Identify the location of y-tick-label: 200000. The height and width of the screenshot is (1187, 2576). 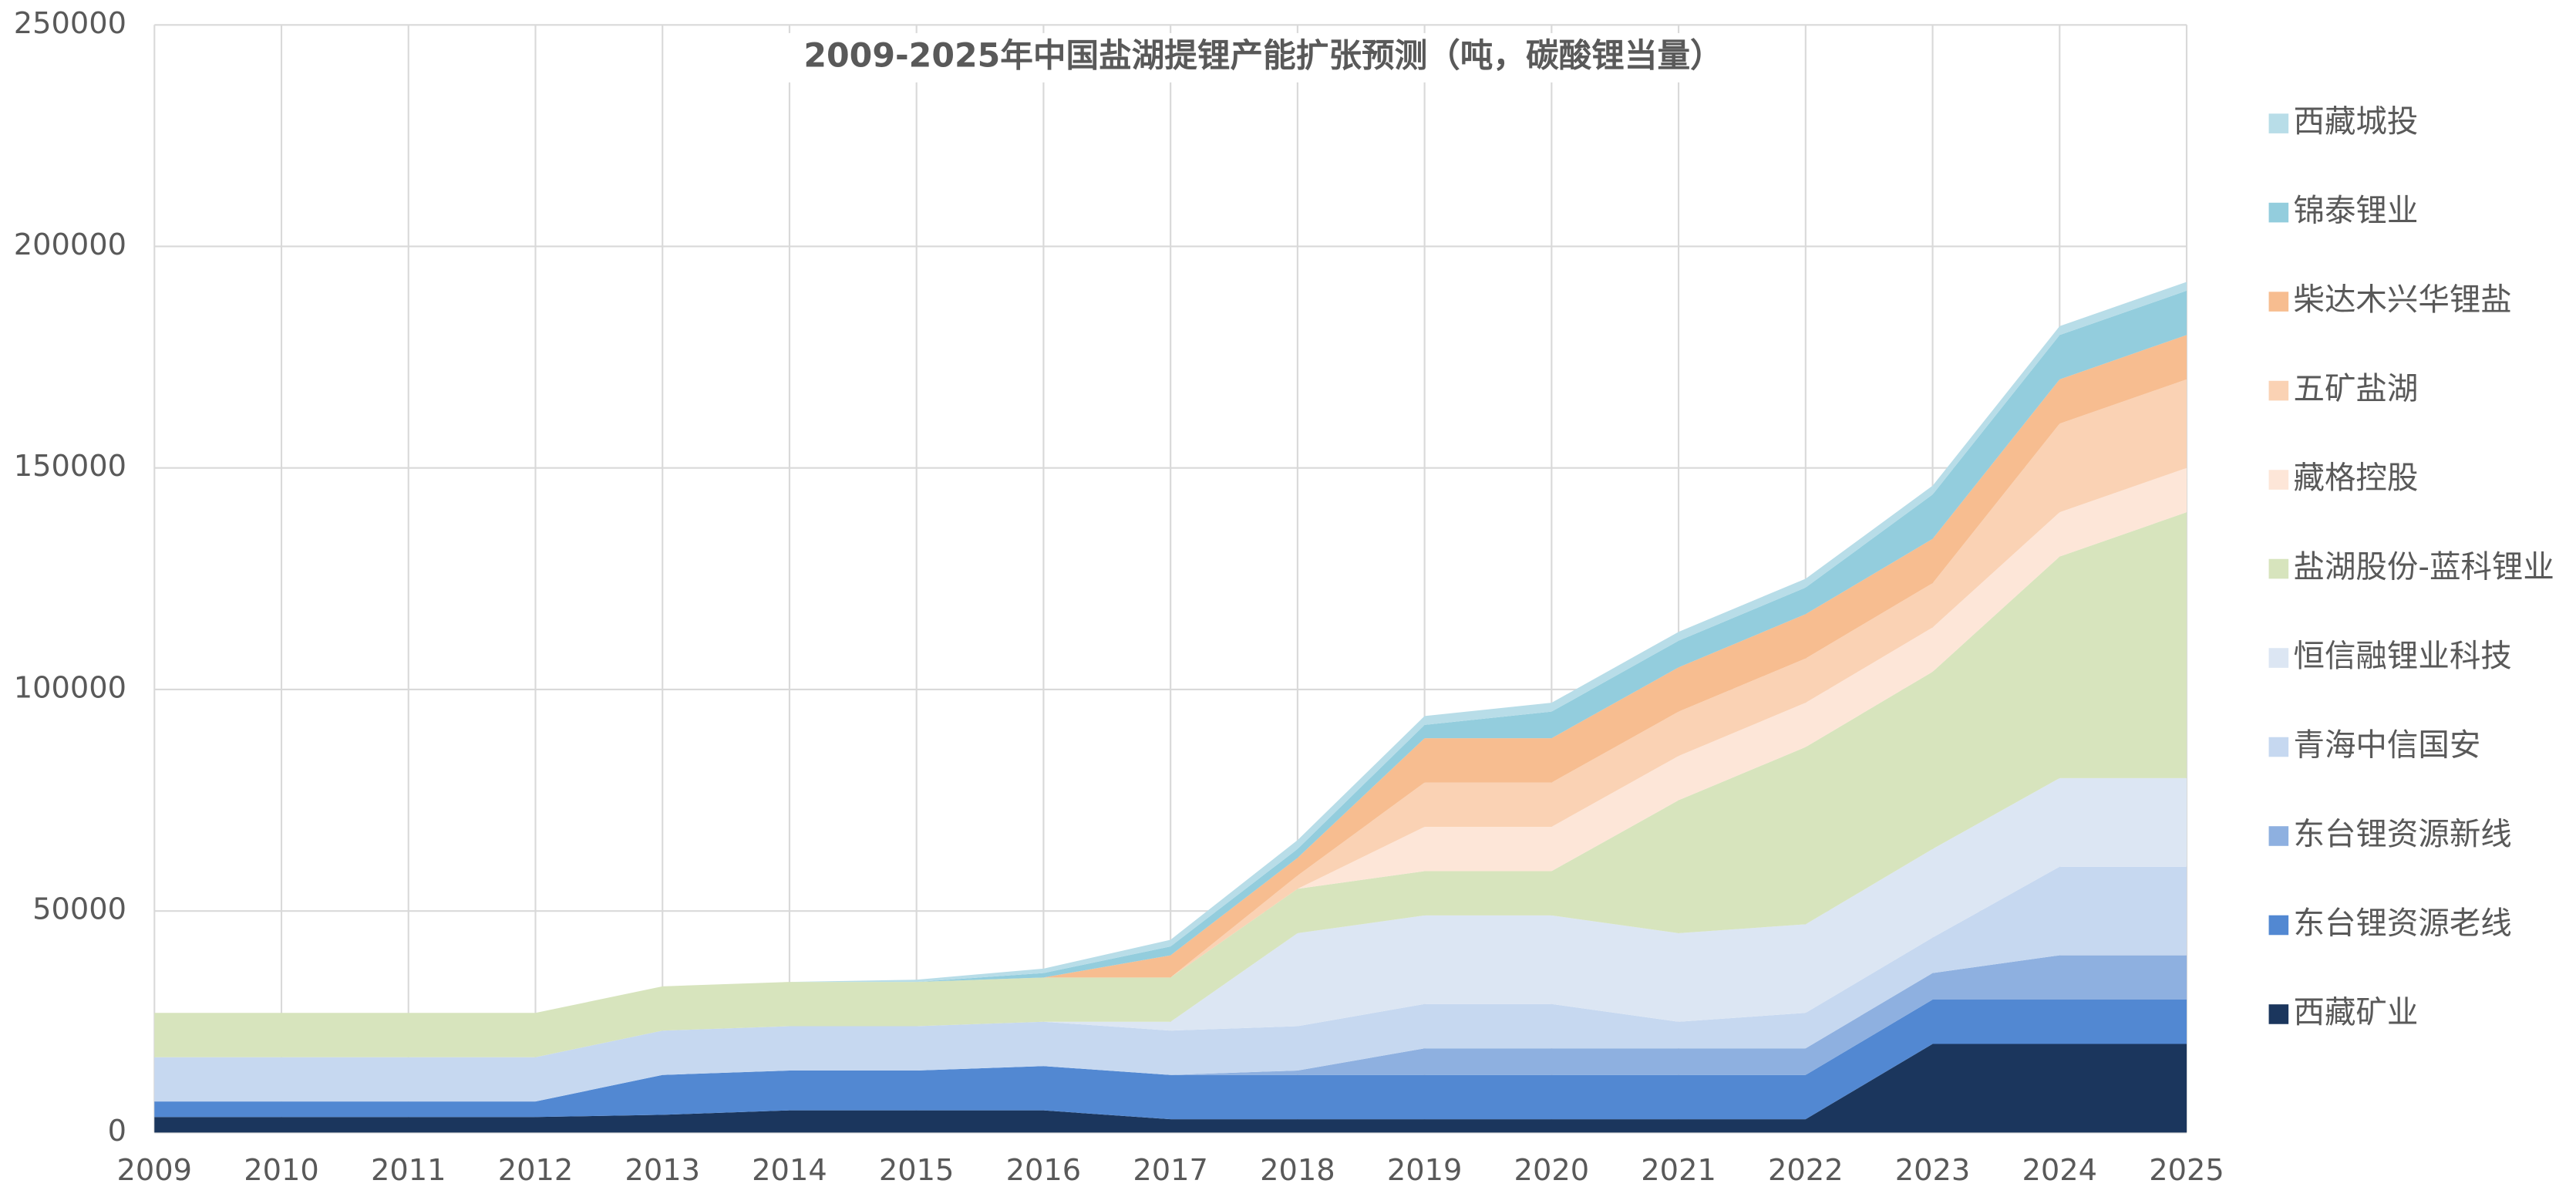
(70, 245).